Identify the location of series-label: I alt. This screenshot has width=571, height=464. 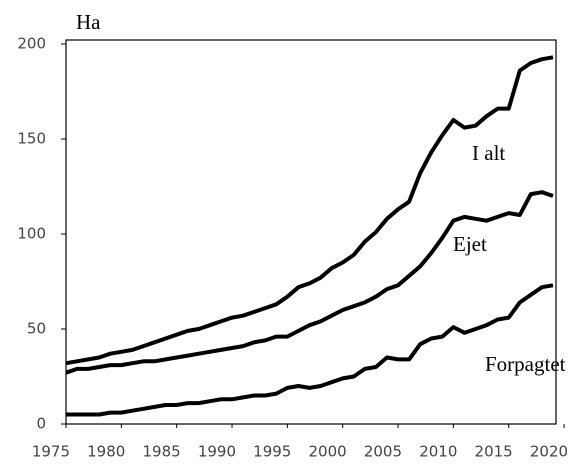
(488, 153).